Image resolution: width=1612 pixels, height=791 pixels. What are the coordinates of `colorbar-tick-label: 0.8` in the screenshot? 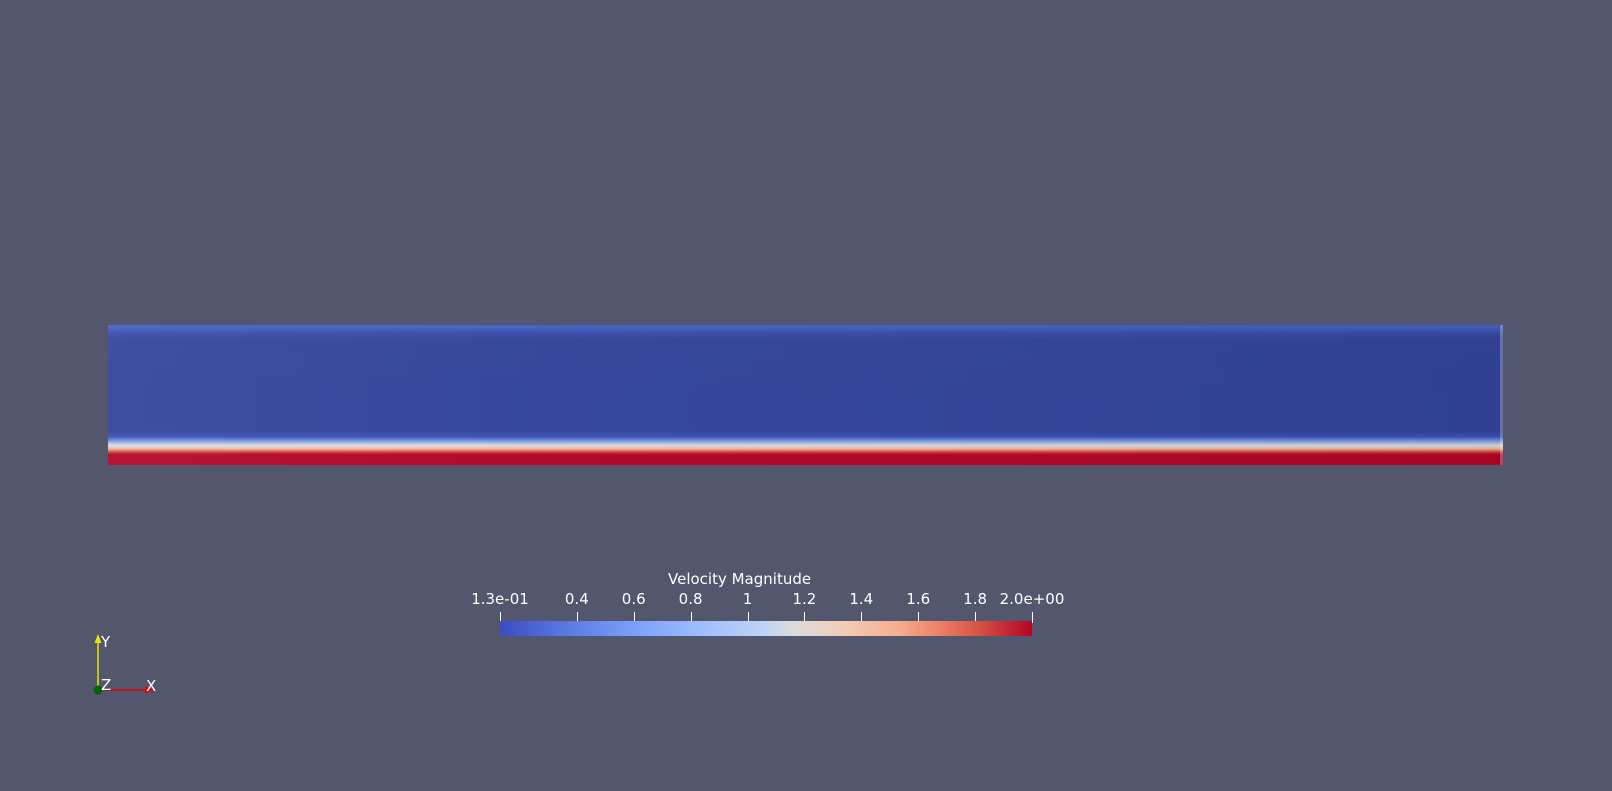 It's located at (690, 599).